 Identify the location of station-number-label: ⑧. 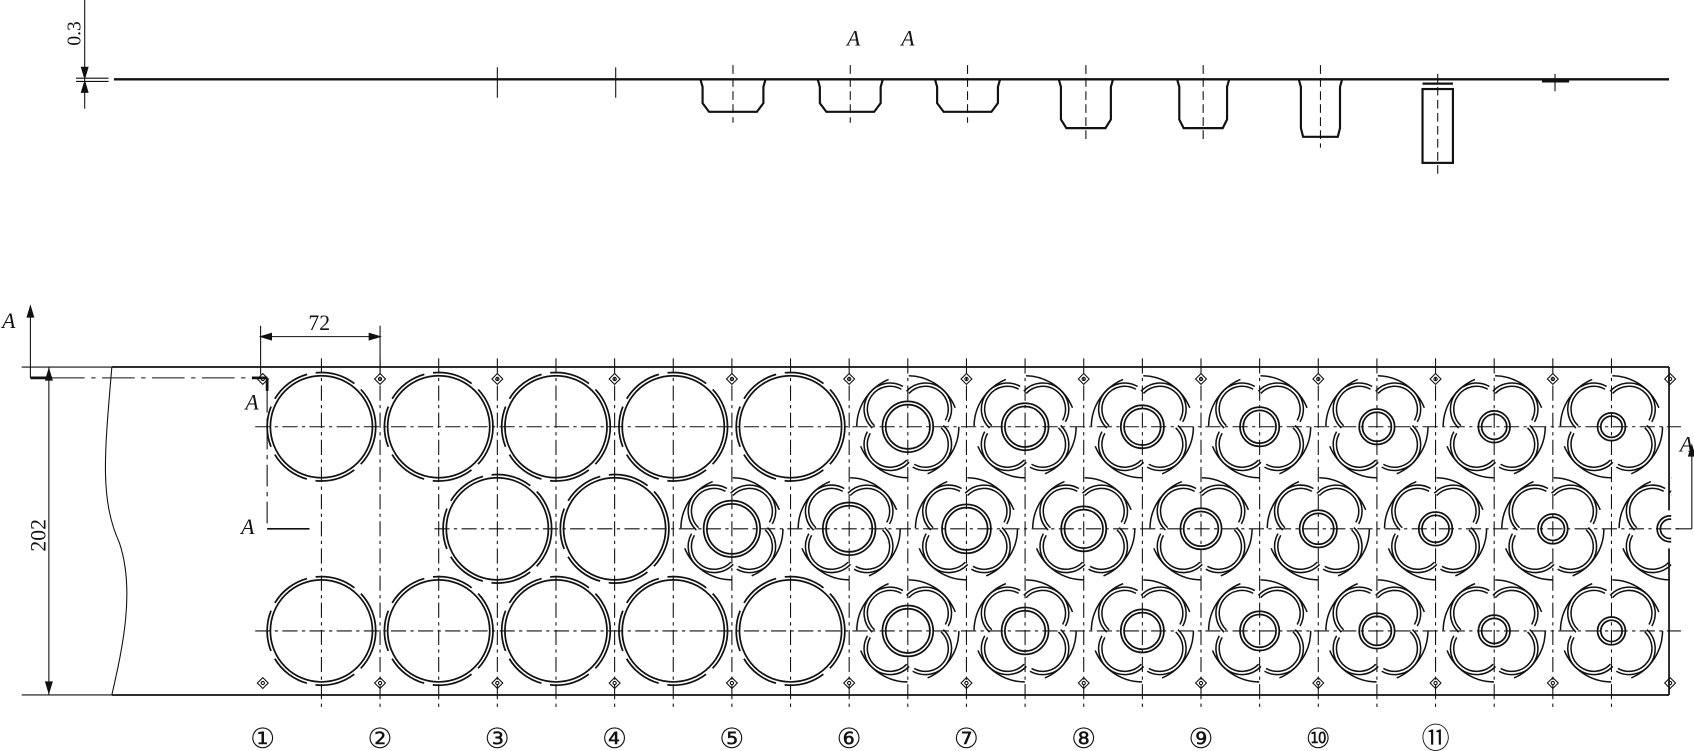
(1083, 737).